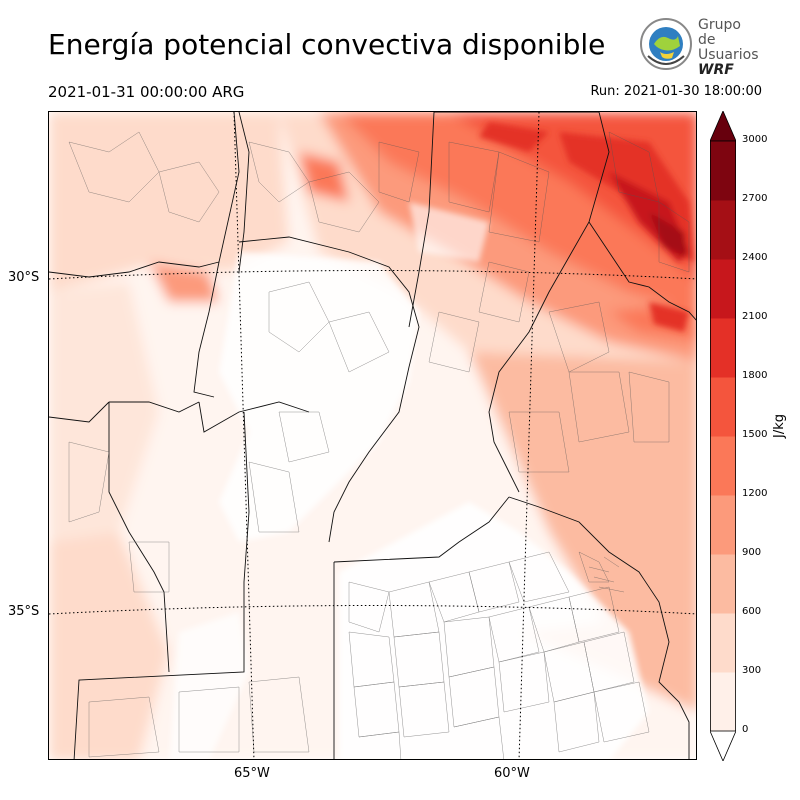  I want to click on logo-text: Grupo de Usuarios WRF, so click(728, 47).